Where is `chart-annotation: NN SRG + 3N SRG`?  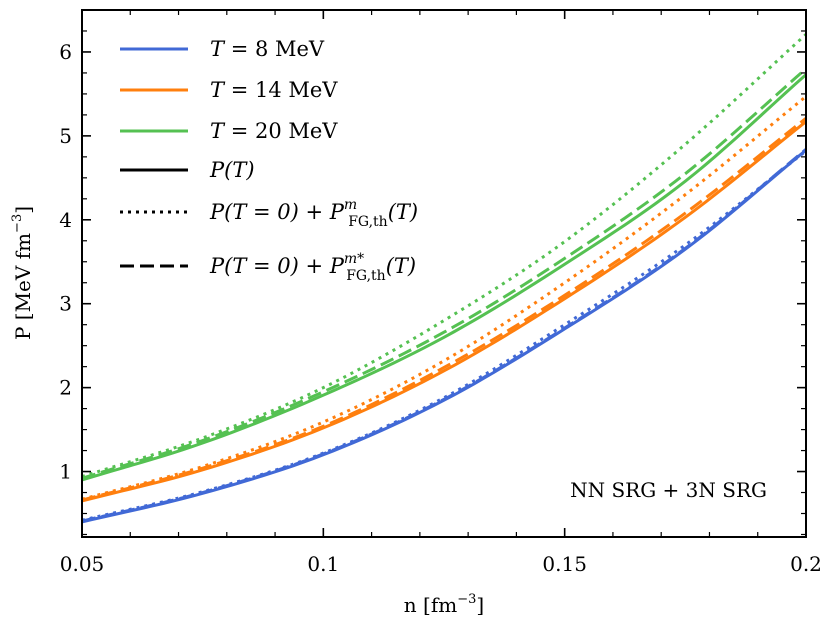
chart-annotation: NN SRG + 3N SRG is located at coordinates (668, 490).